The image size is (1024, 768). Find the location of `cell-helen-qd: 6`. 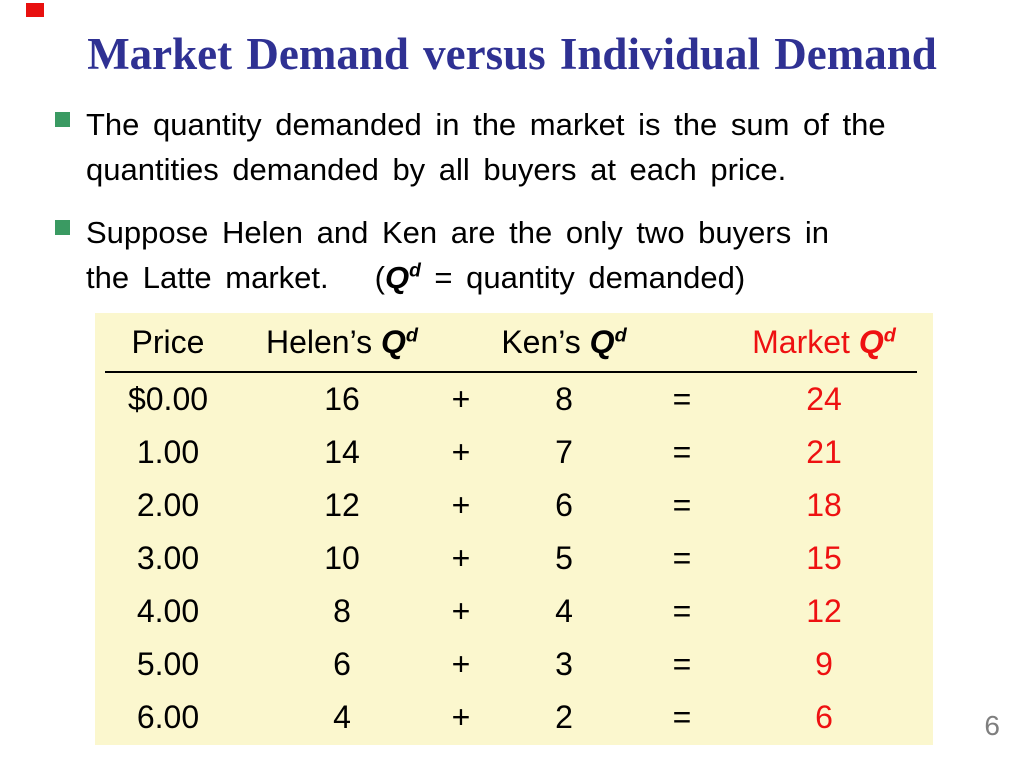

cell-helen-qd: 6 is located at coordinates (342, 664).